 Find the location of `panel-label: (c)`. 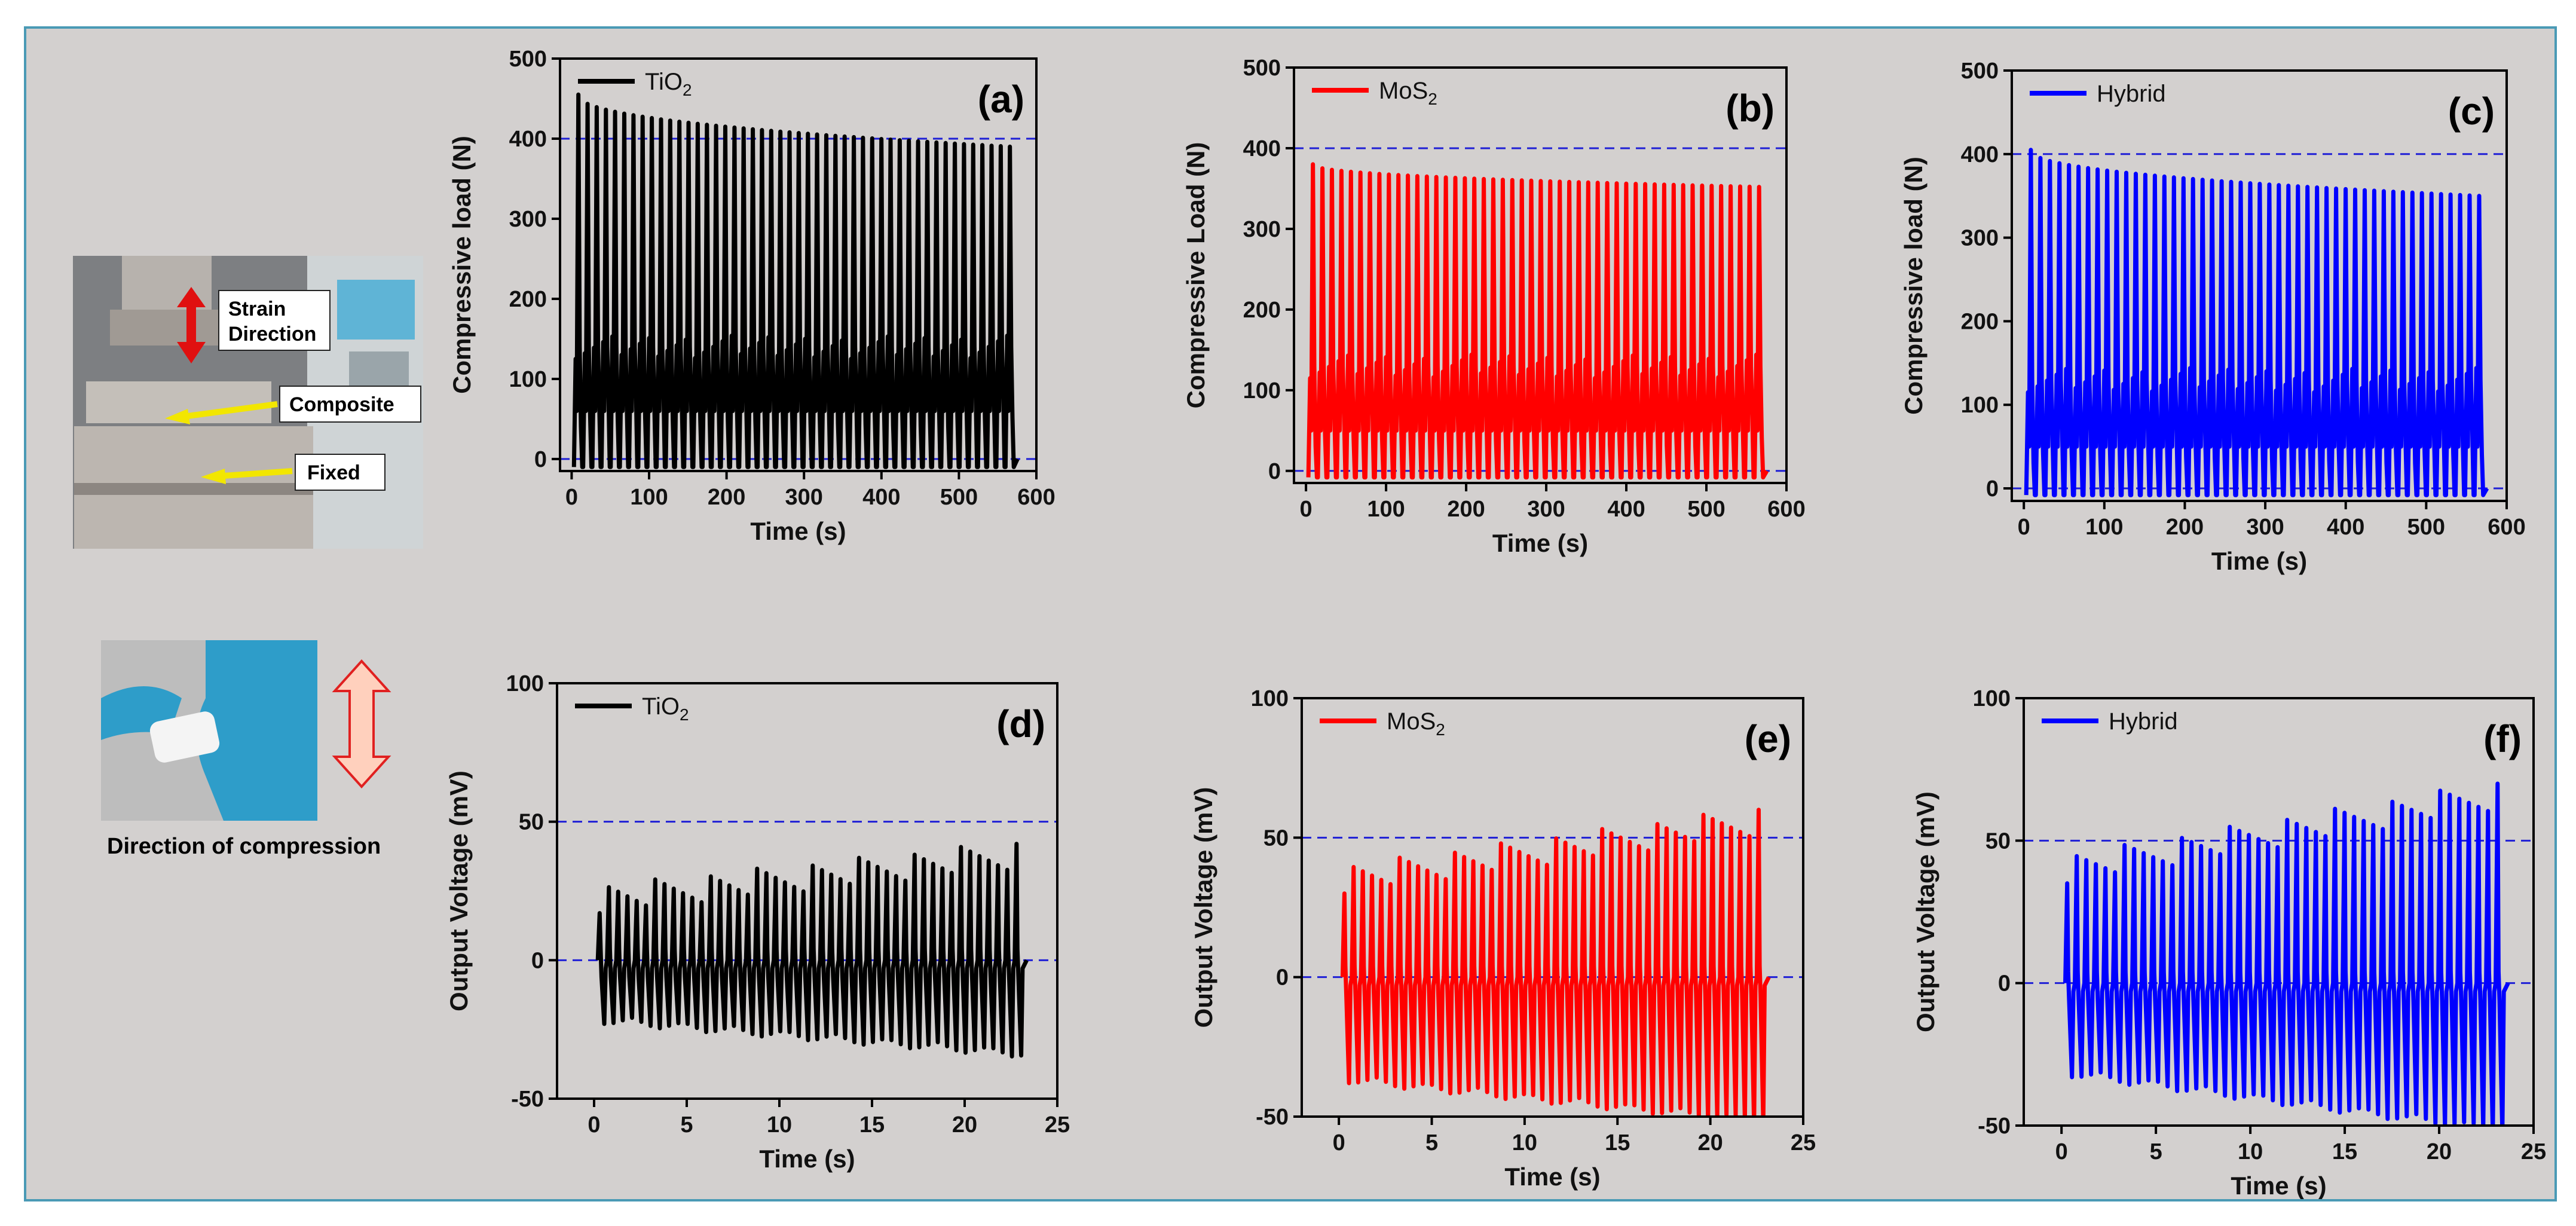

panel-label: (c) is located at coordinates (2471, 111).